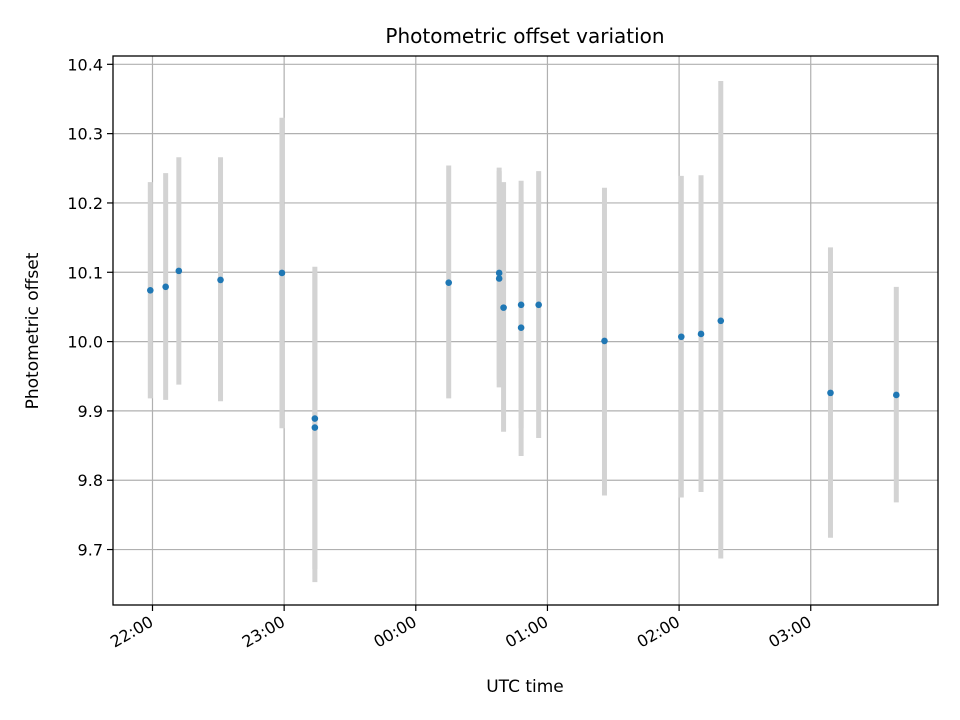 This screenshot has width=960, height=720. I want to click on y-axis-title: Photometric offset, so click(33, 330).